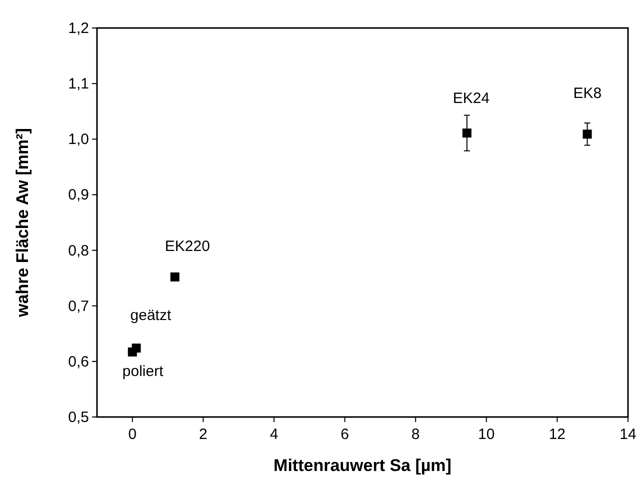 The width and height of the screenshot is (640, 491). Describe the element at coordinates (78, 28) in the screenshot. I see `y-tick-label: 1,2` at that location.